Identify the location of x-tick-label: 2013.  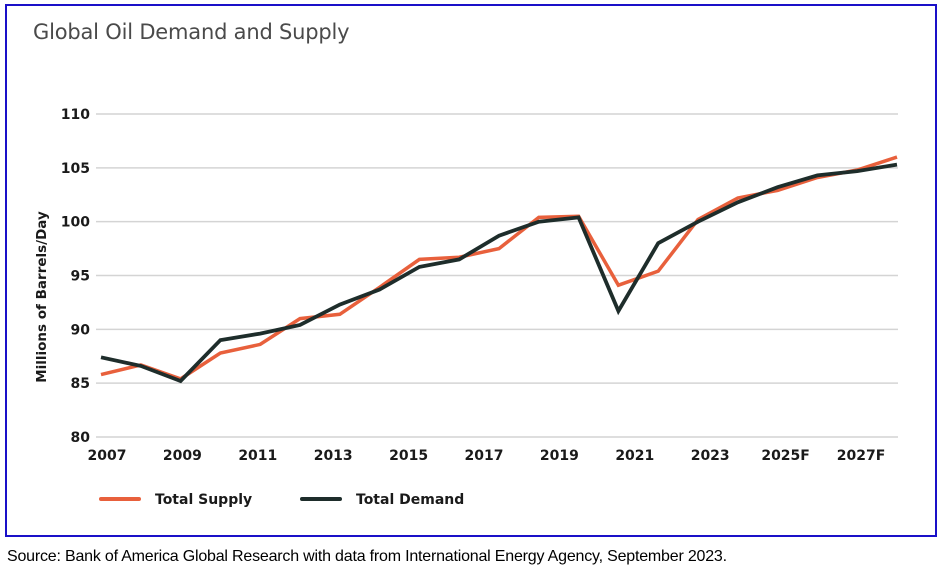
(333, 456).